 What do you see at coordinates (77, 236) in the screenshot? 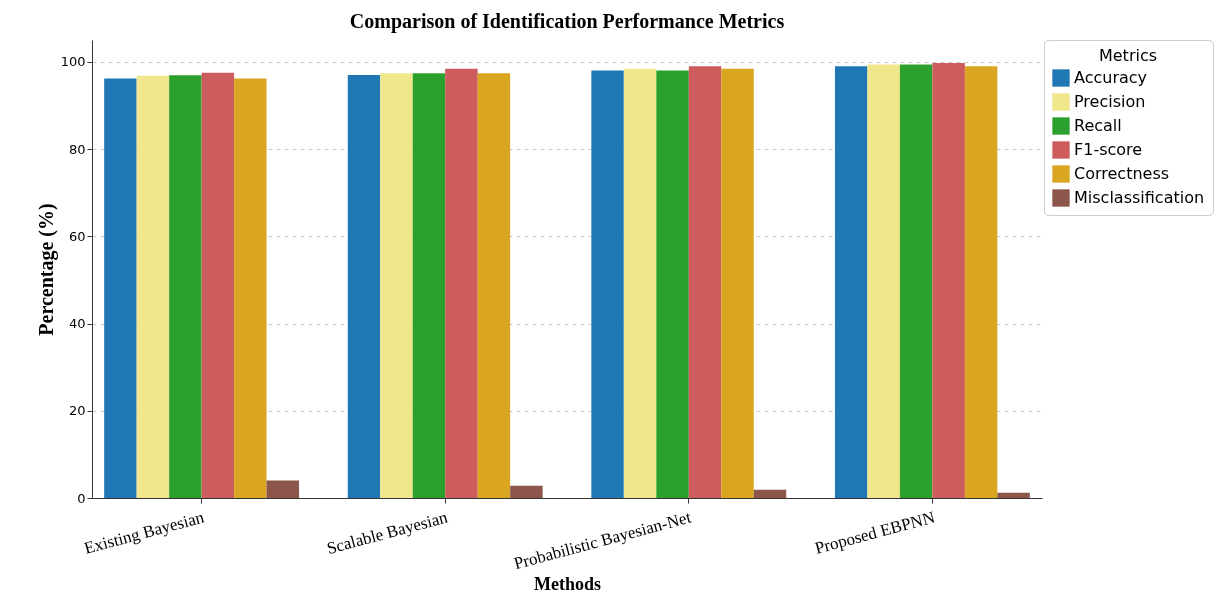
I see `y-tick-label: 60` at bounding box center [77, 236].